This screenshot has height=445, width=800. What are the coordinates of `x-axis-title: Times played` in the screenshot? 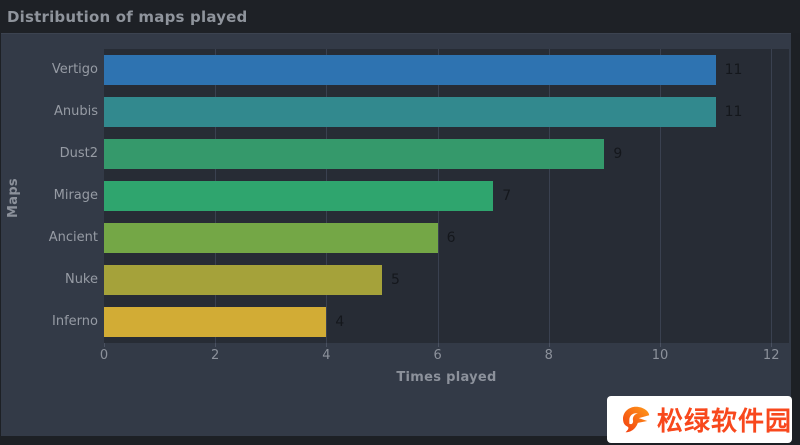 It's located at (446, 377).